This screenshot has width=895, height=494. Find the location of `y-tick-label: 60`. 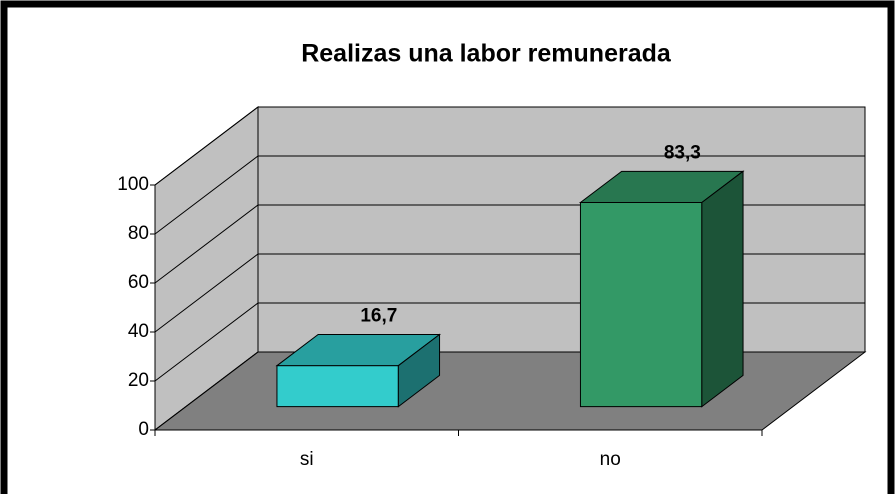

y-tick-label: 60 is located at coordinates (138, 282).